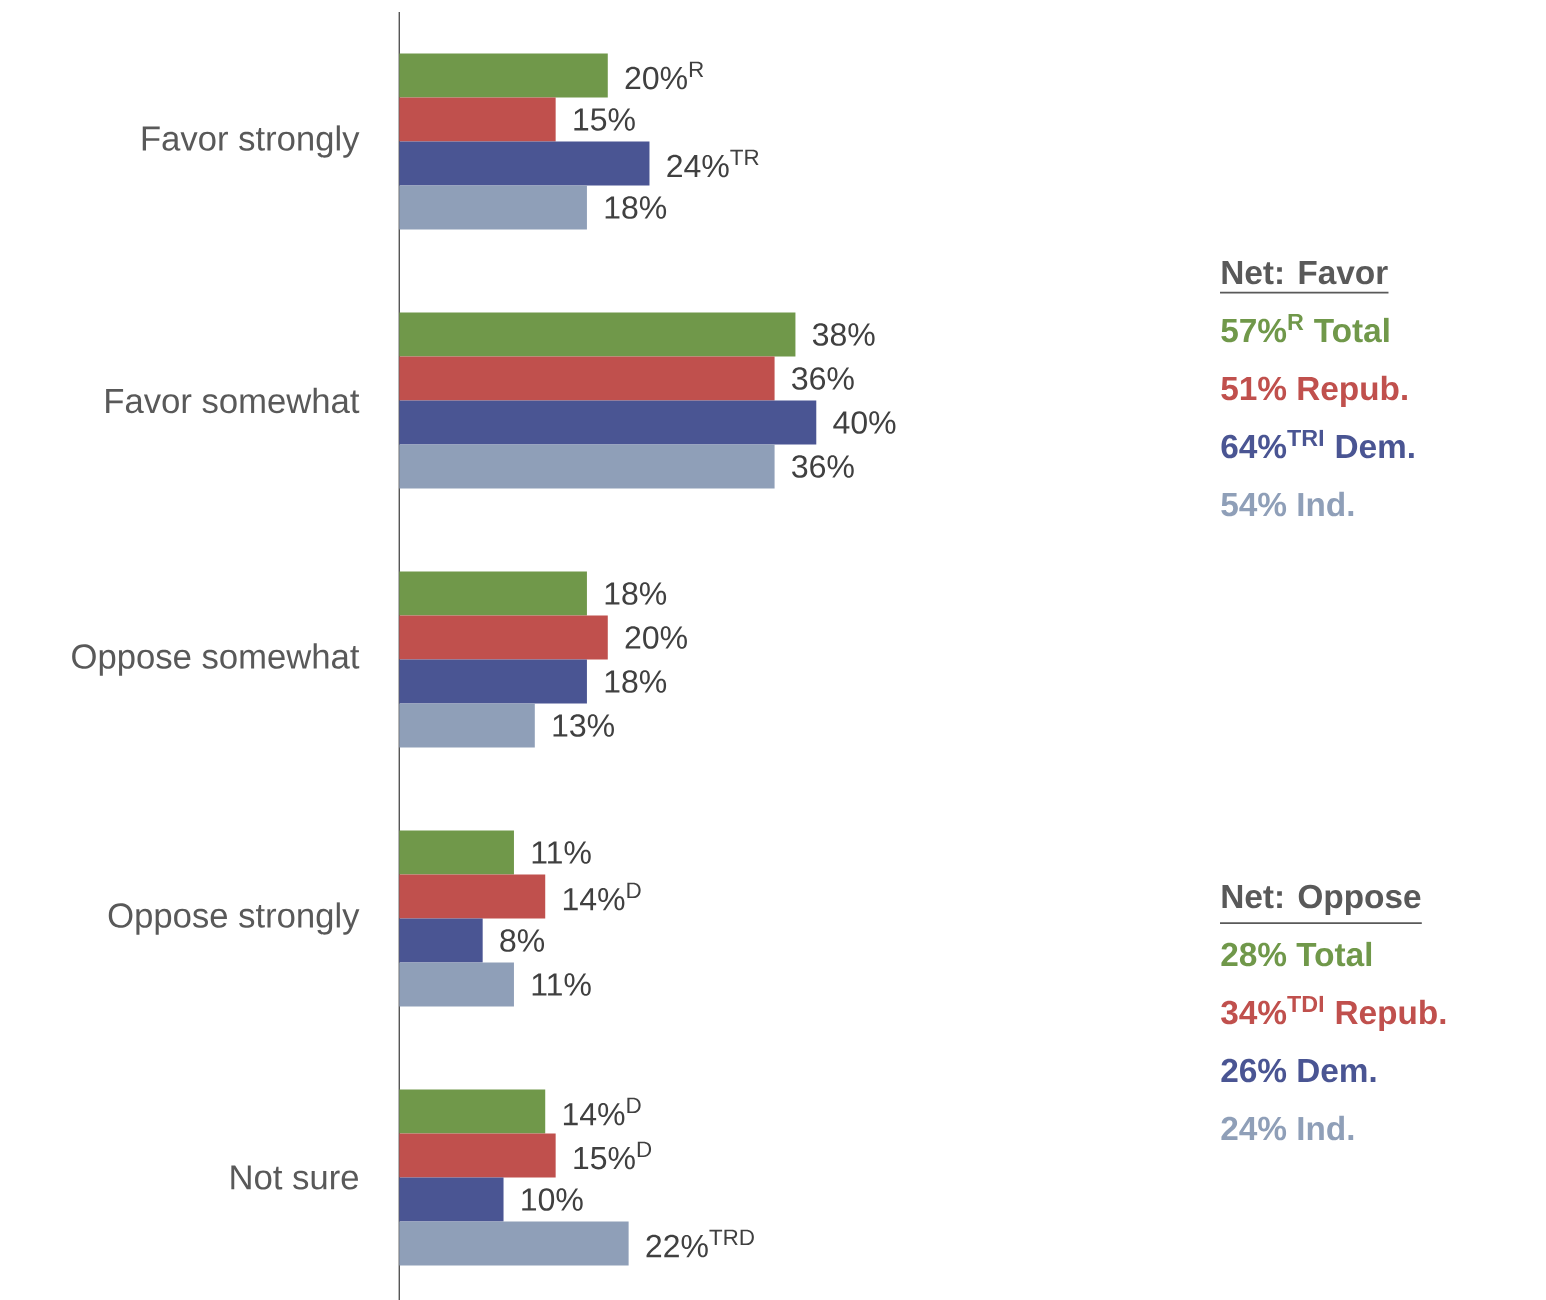  What do you see at coordinates (1333, 1013) in the screenshot?
I see `text: 34%$^{TDI}$ Repub.` at bounding box center [1333, 1013].